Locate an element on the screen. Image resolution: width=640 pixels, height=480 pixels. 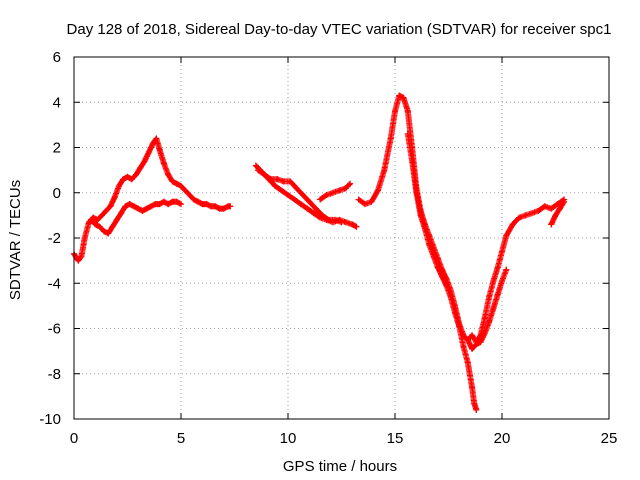
x-axis-label: GPS time / hours is located at coordinates (340, 466).